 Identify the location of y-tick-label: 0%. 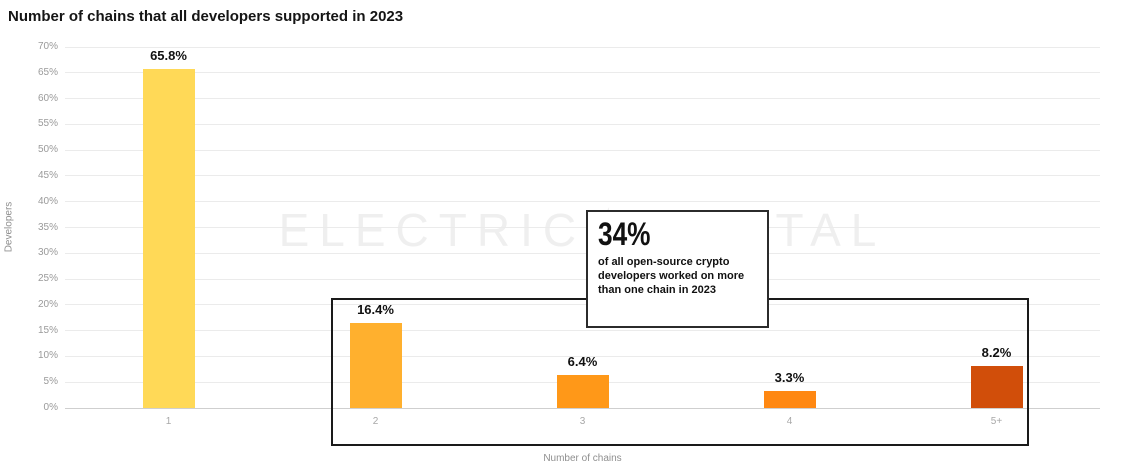
(50, 407).